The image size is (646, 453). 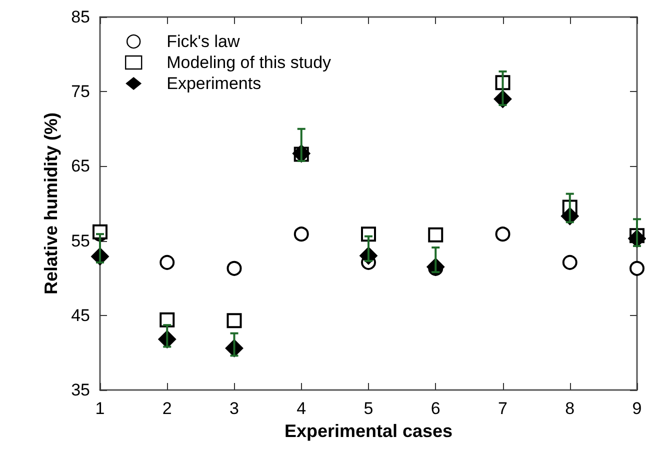 What do you see at coordinates (51, 203) in the screenshot?
I see `y-axis-title: Relative humidity (%)` at bounding box center [51, 203].